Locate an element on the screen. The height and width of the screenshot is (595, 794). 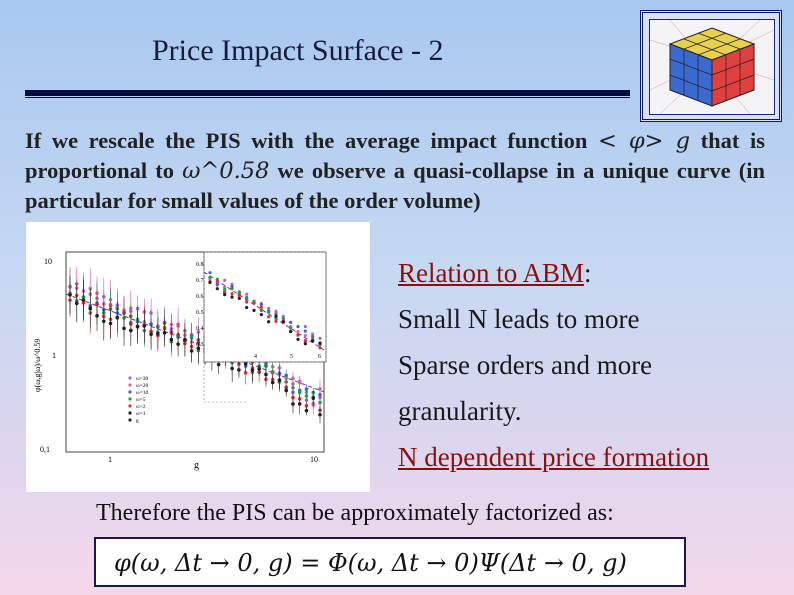
logo-frame is located at coordinates (711, 66).